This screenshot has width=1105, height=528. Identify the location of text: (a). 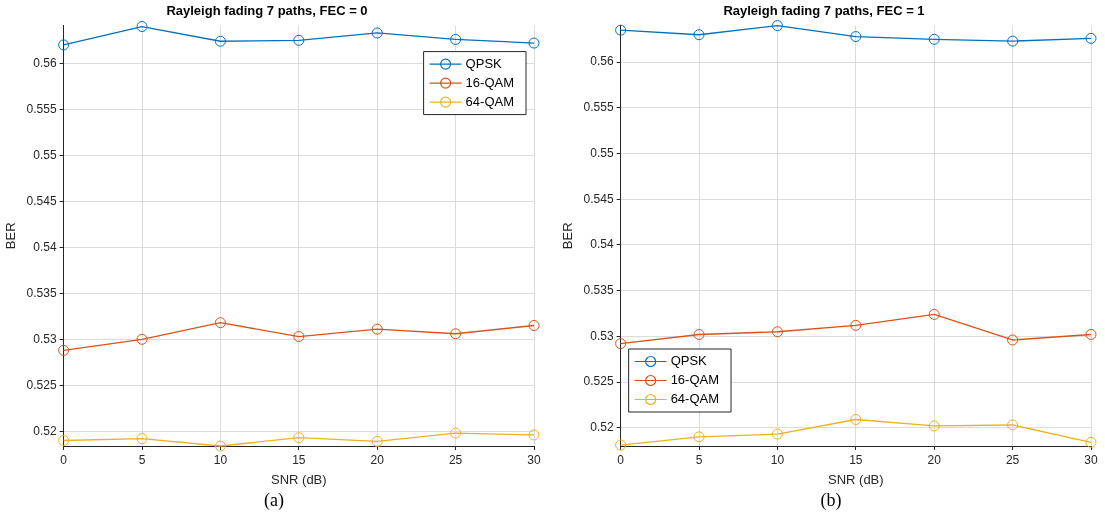
(274, 500).